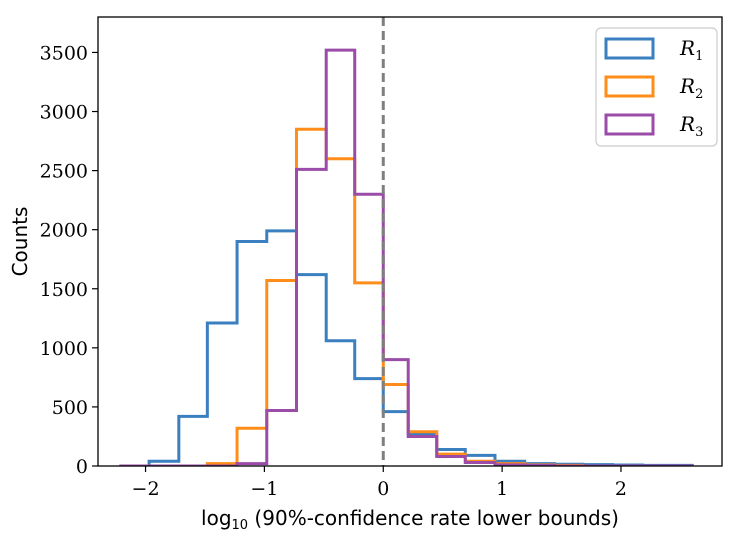  What do you see at coordinates (64, 113) in the screenshot?
I see `y-tick-label: 3000` at bounding box center [64, 113].